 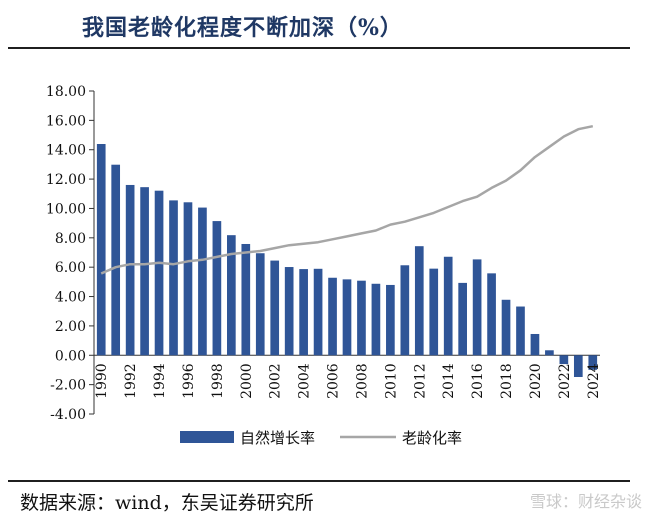 What do you see at coordinates (507, 381) in the screenshot?
I see `x-tick-label: 2018` at bounding box center [507, 381].